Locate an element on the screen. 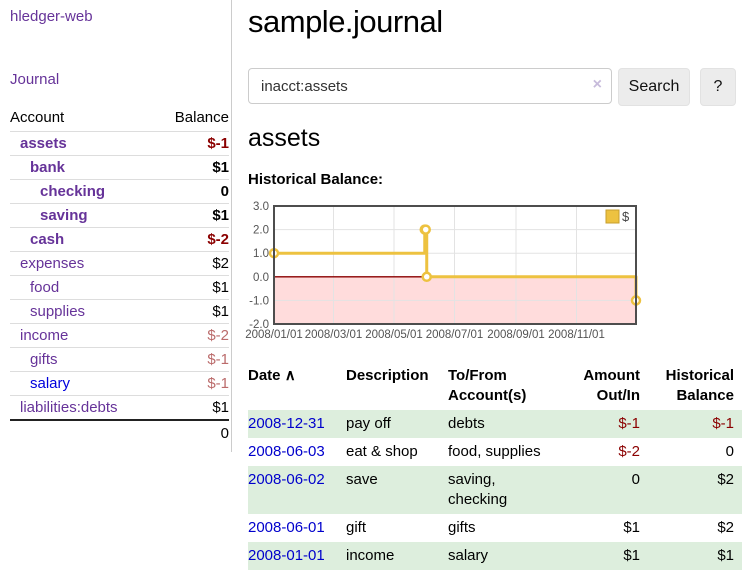 The image size is (742, 582). transaction-date-link: 2008-06-02 is located at coordinates (286, 479).